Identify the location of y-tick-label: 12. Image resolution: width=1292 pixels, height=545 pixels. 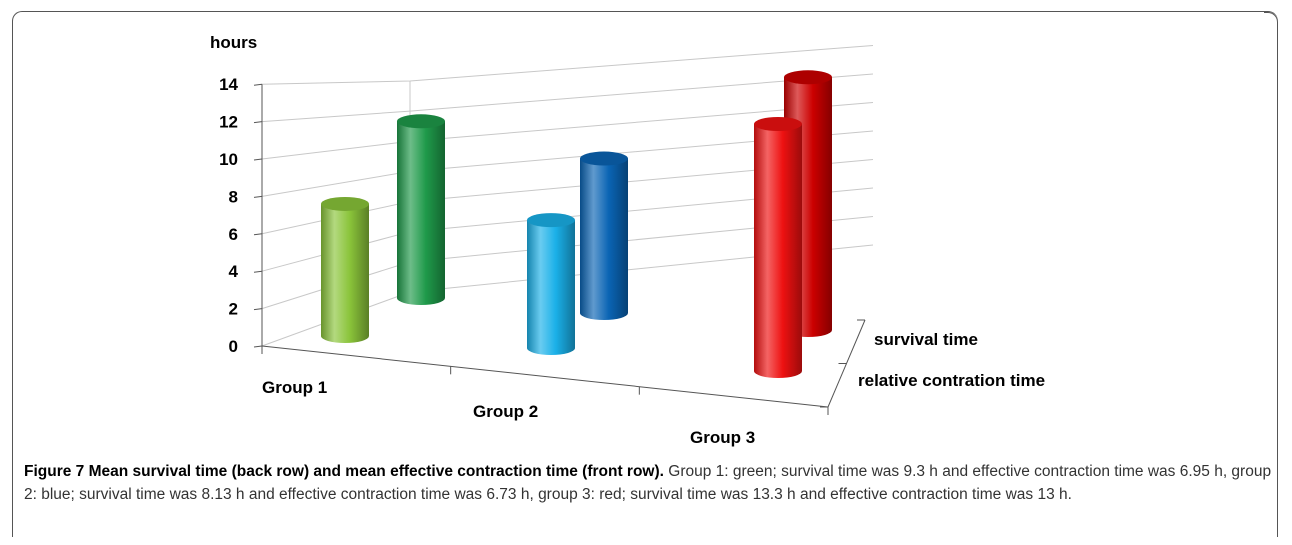
(228, 122).